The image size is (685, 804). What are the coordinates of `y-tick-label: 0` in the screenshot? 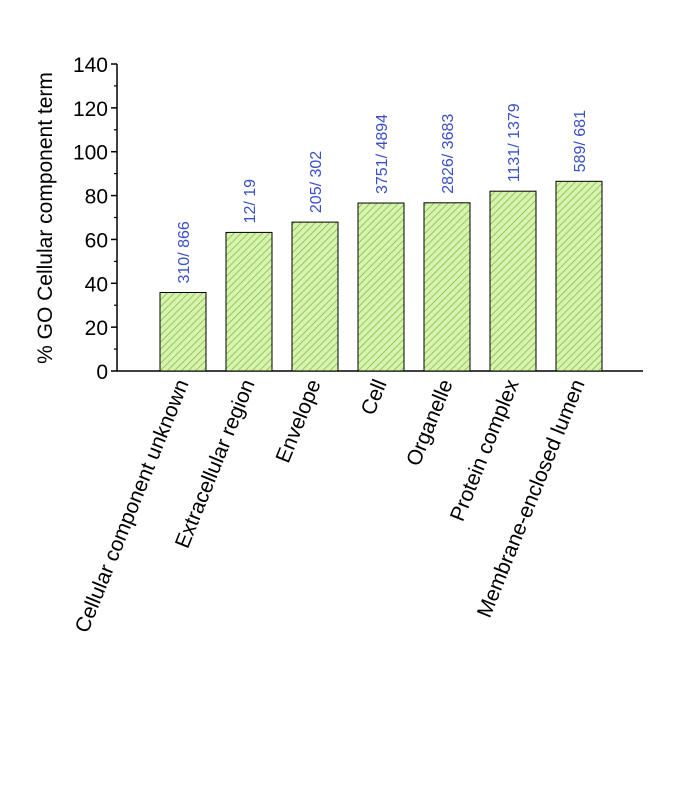 It's located at (102, 372).